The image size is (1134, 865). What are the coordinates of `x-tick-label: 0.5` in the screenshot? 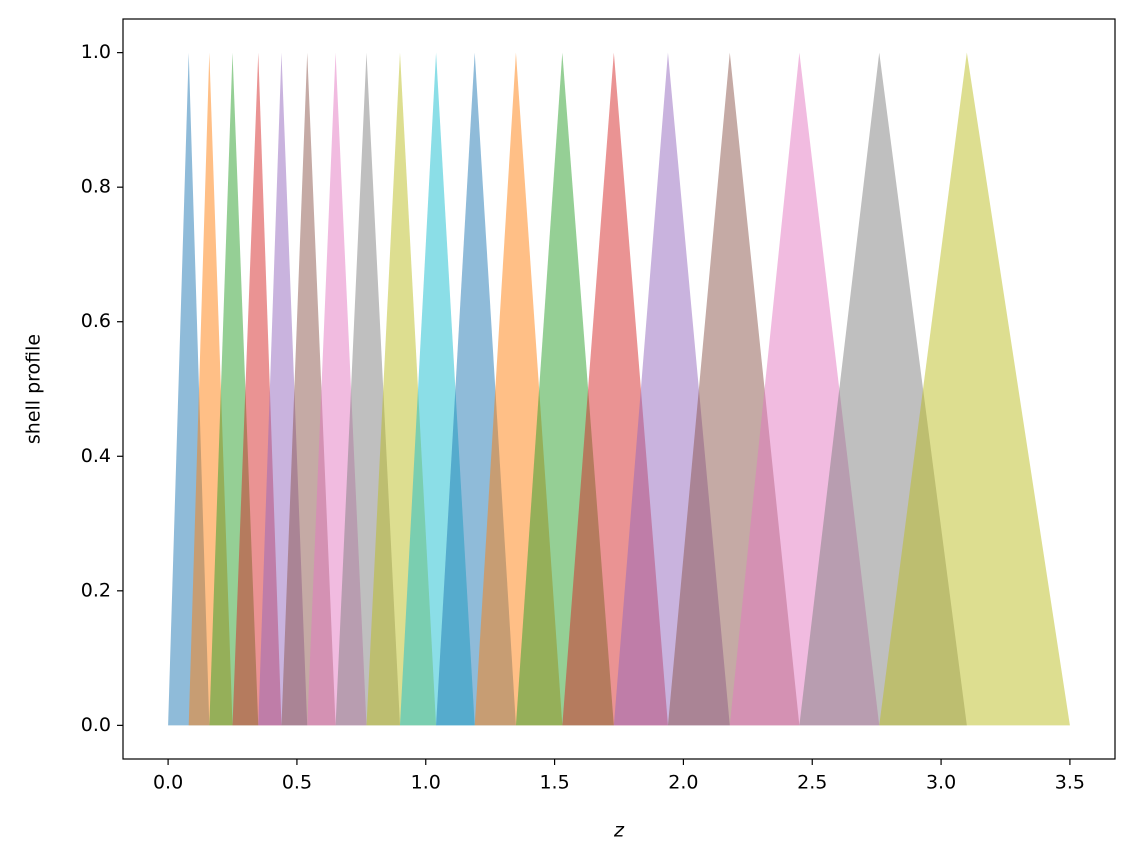 It's located at (297, 783).